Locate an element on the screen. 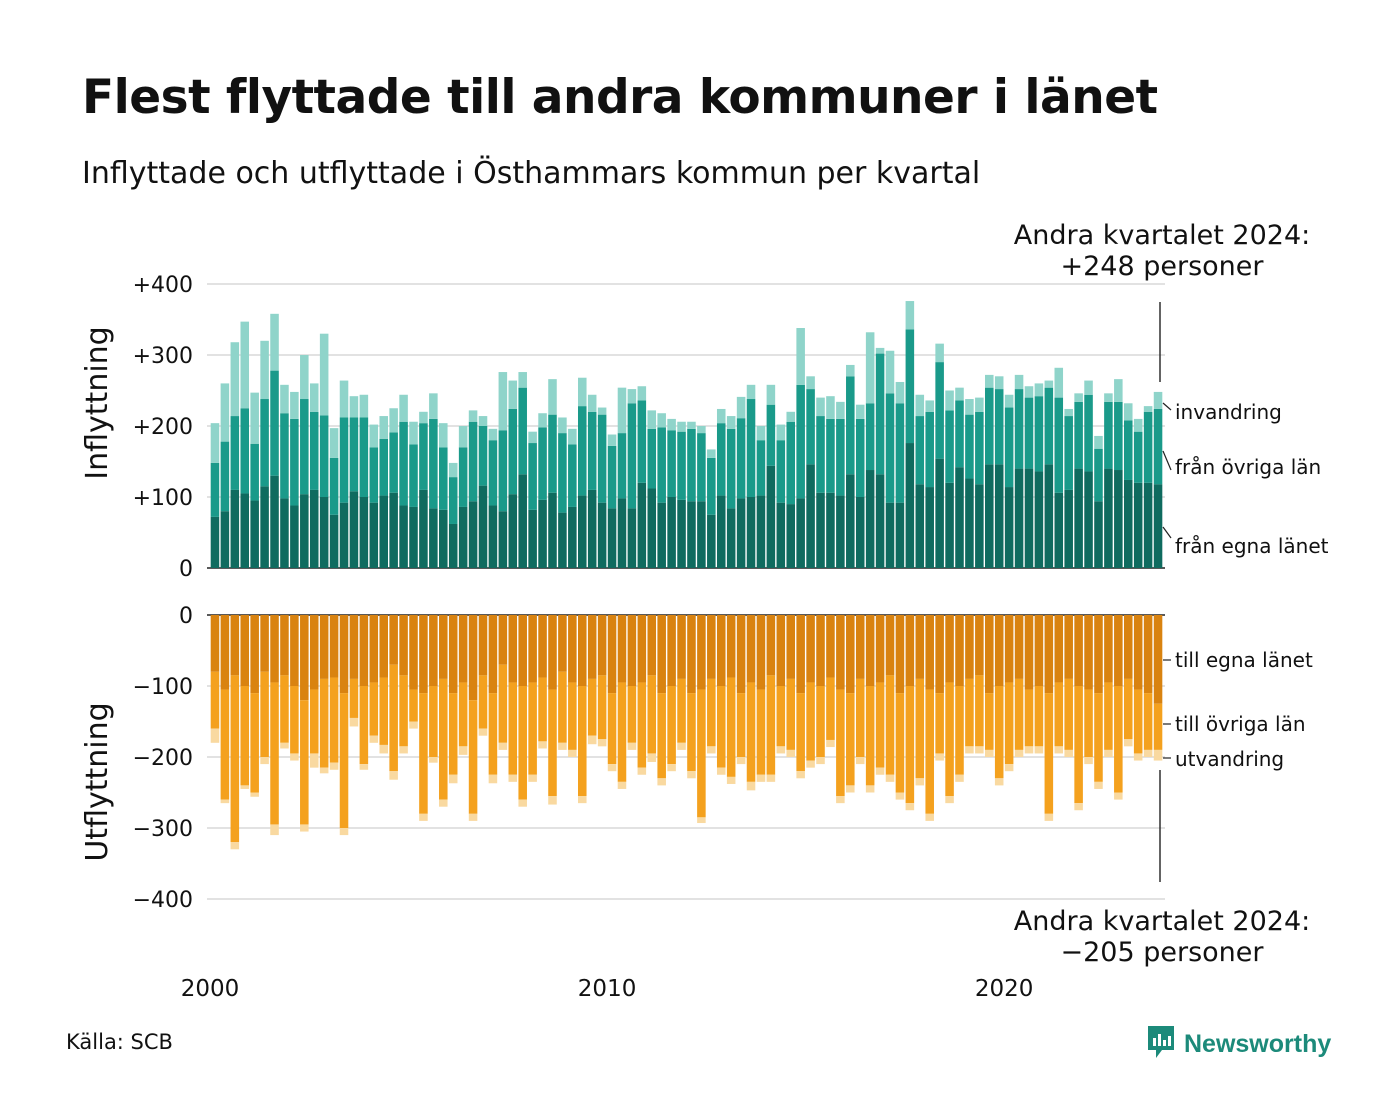  y-tick-label: 0 is located at coordinates (186, 616).